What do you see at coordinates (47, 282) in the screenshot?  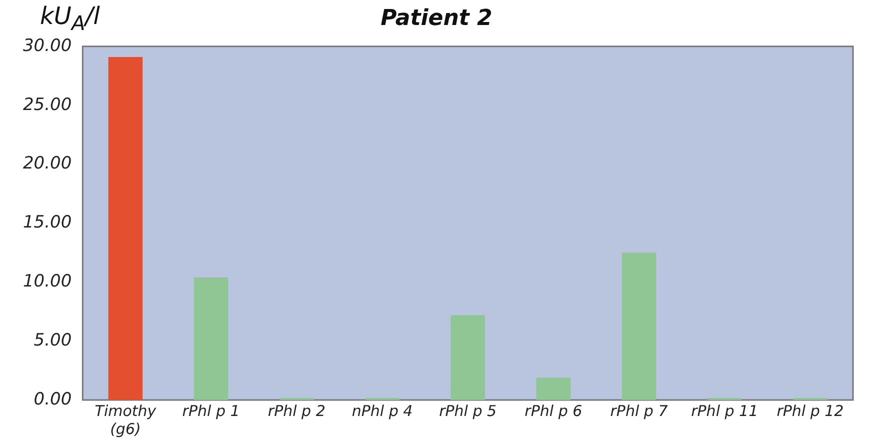 I see `y-tick-label: 10.00` at bounding box center [47, 282].